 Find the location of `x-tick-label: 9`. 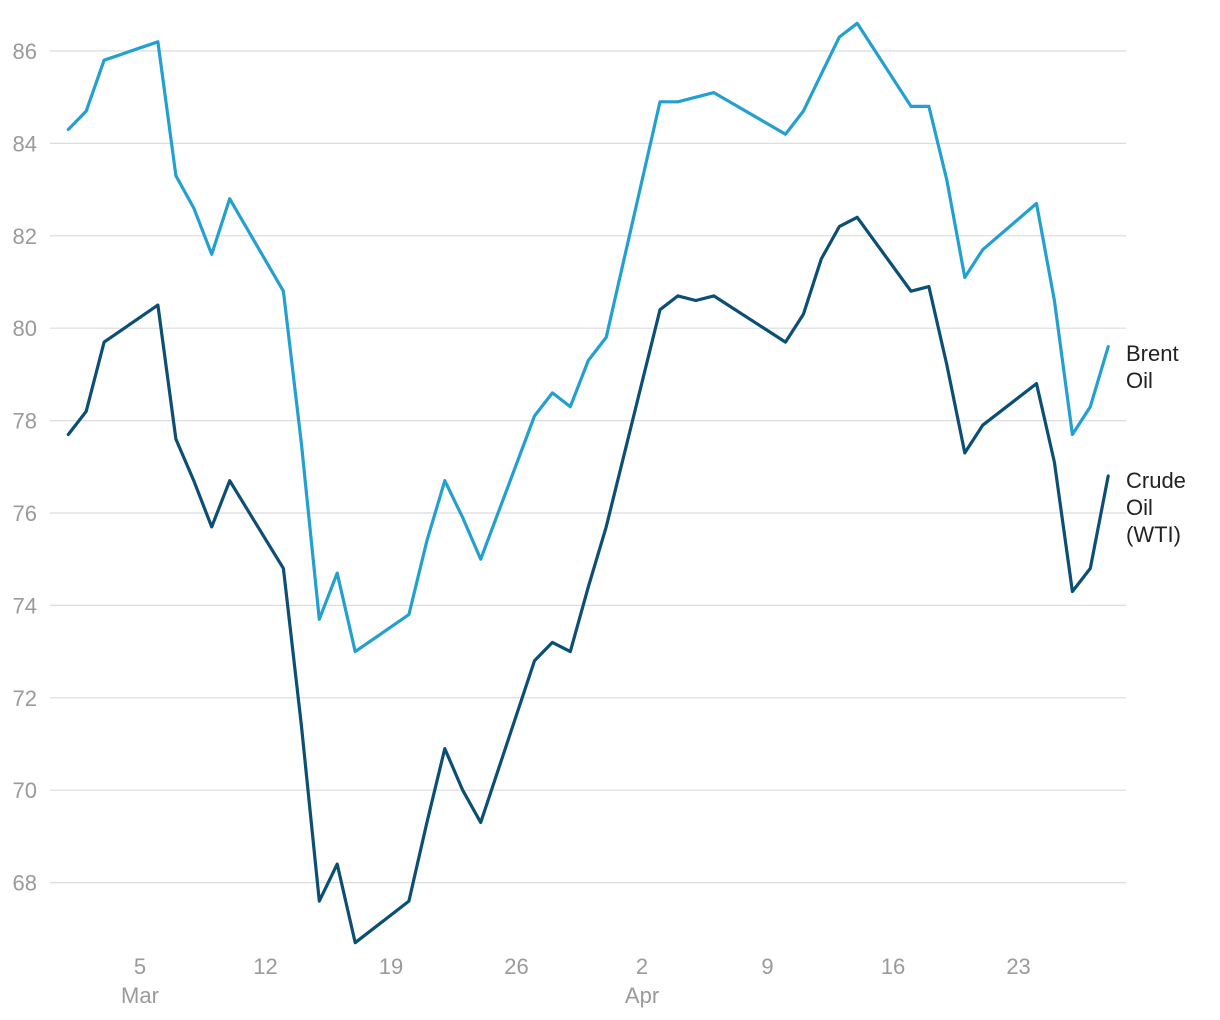

x-tick-label: 9 is located at coordinates (767, 966).